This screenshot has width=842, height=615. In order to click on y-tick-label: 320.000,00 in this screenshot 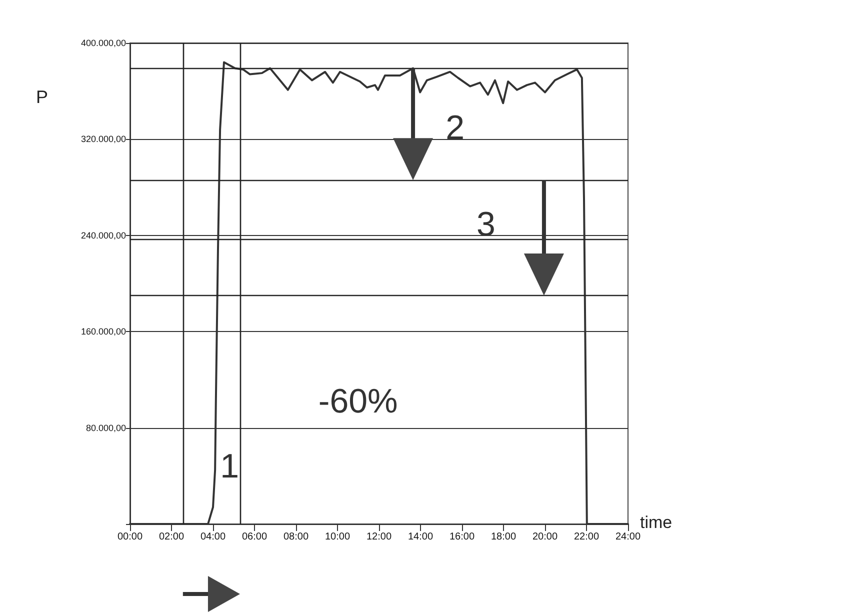, I will do `click(103, 139)`.